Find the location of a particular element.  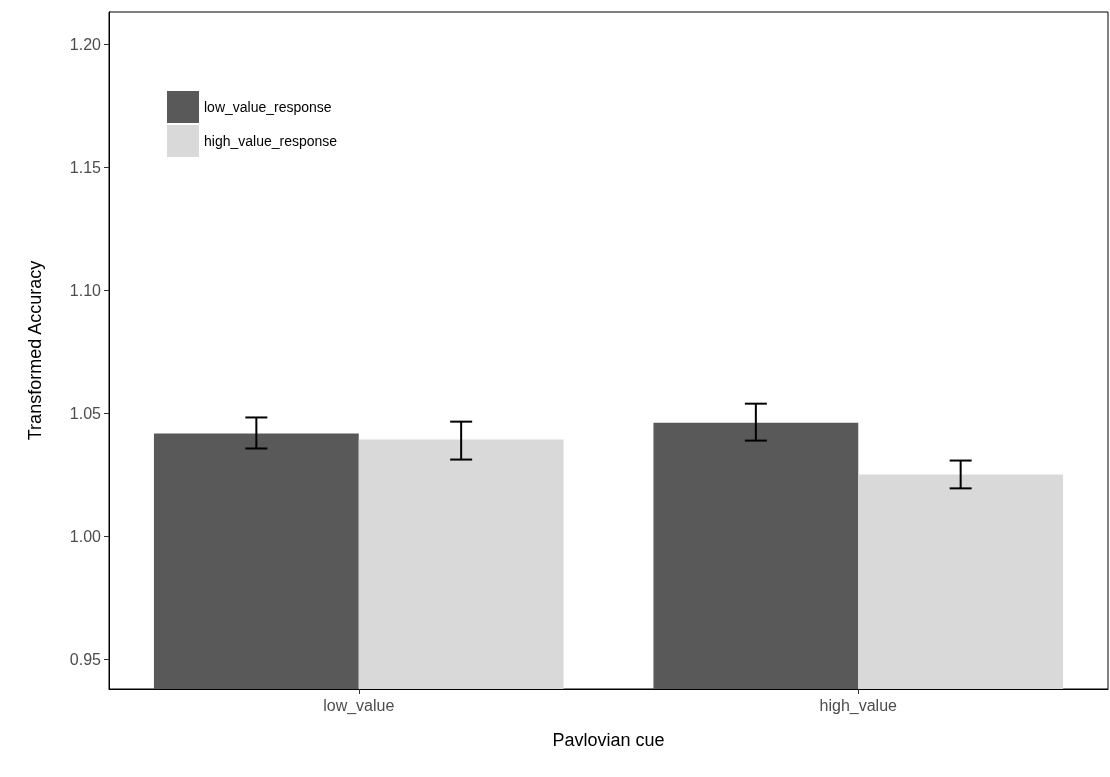

legend-label: high_value_response is located at coordinates (271, 141).